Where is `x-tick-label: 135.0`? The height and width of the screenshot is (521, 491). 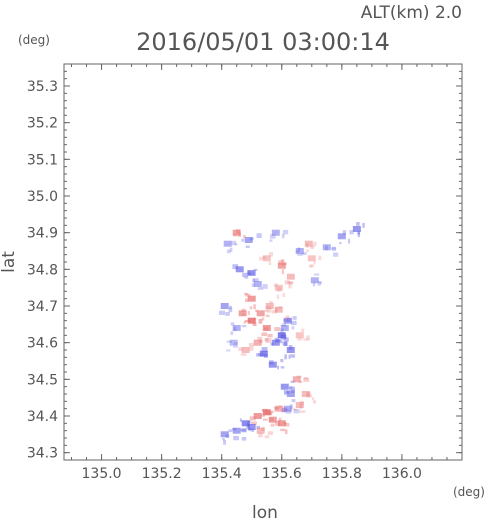 x-tick-label: 135.0 is located at coordinates (102, 474).